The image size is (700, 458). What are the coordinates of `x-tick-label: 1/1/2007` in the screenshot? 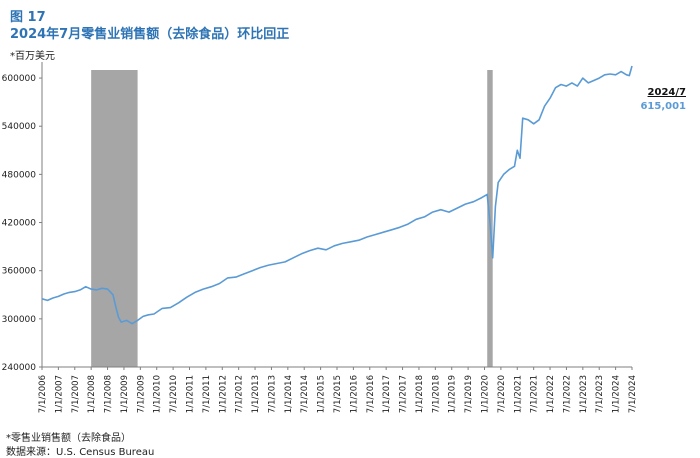 It's located at (59, 394).